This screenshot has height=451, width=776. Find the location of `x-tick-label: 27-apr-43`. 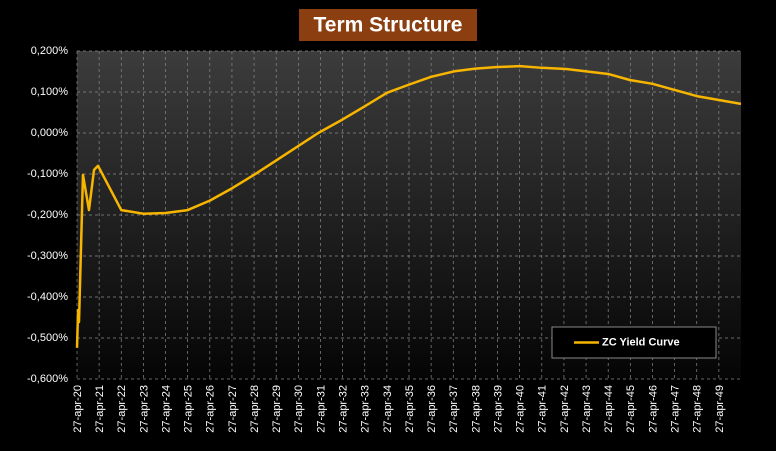

x-tick-label: 27-apr-43 is located at coordinates (587, 409).